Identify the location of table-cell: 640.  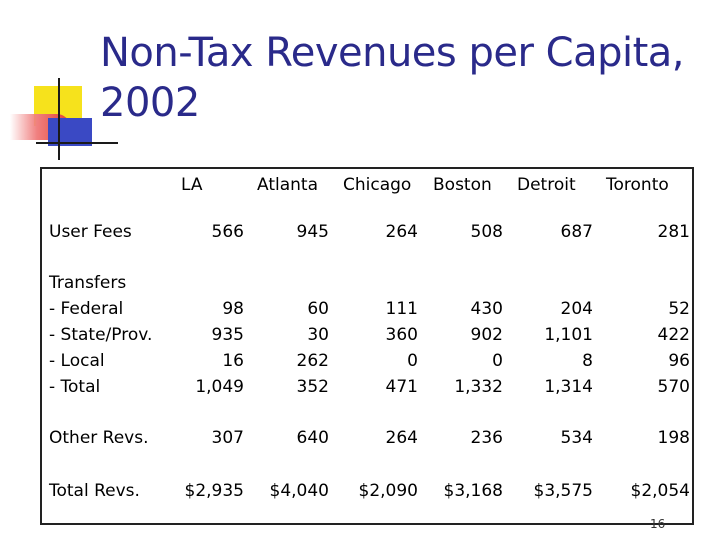
(312, 438).